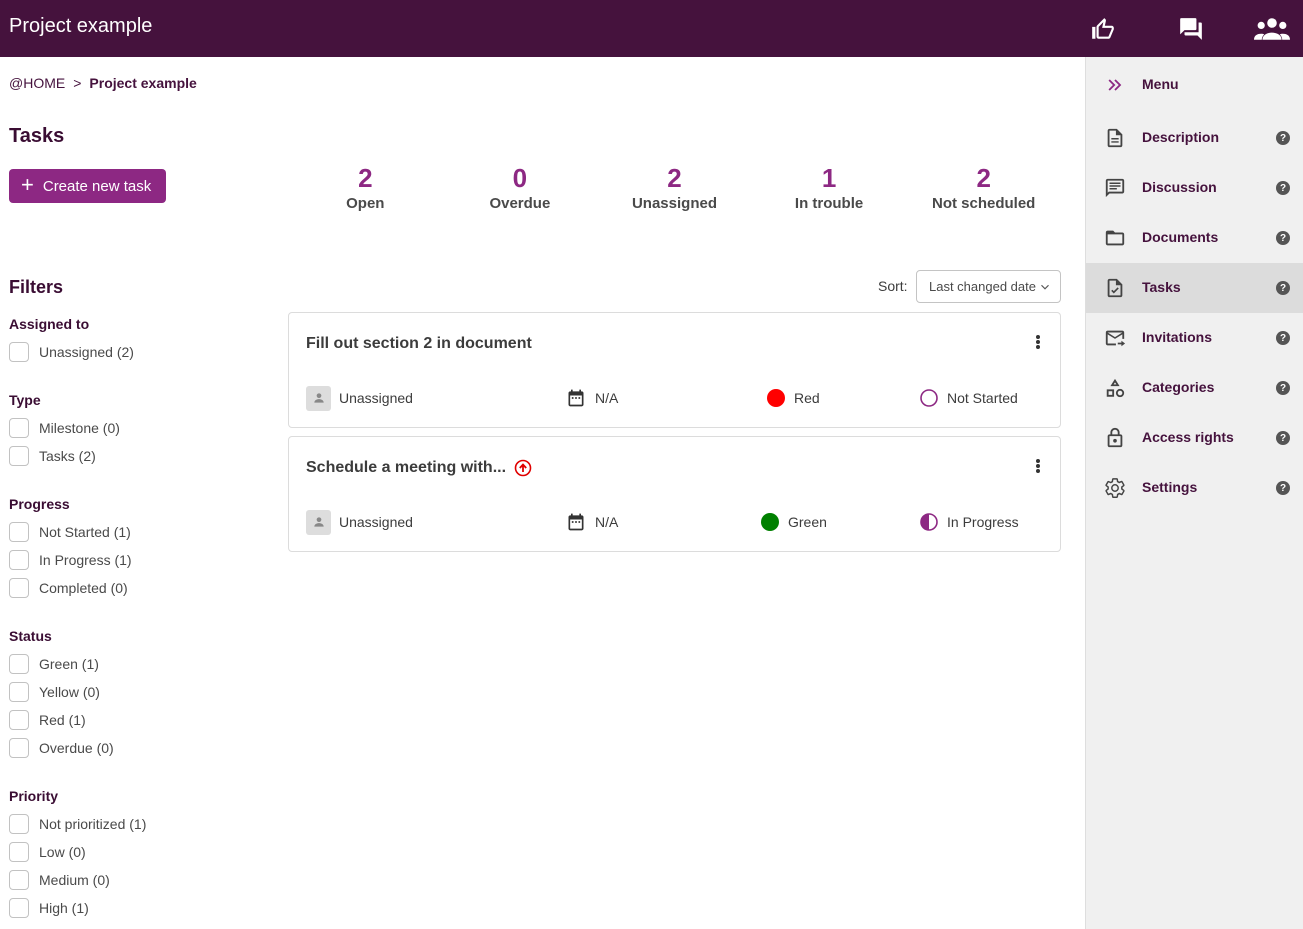 This screenshot has height=929, width=1303. Describe the element at coordinates (61, 664) in the screenshot. I see `filter-option: Green (1)` at that location.